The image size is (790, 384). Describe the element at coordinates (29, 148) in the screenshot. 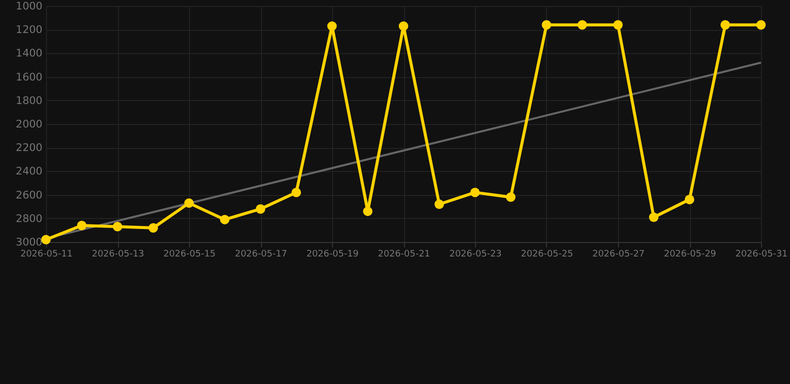

I see `y-tick-label: 2200` at that location.